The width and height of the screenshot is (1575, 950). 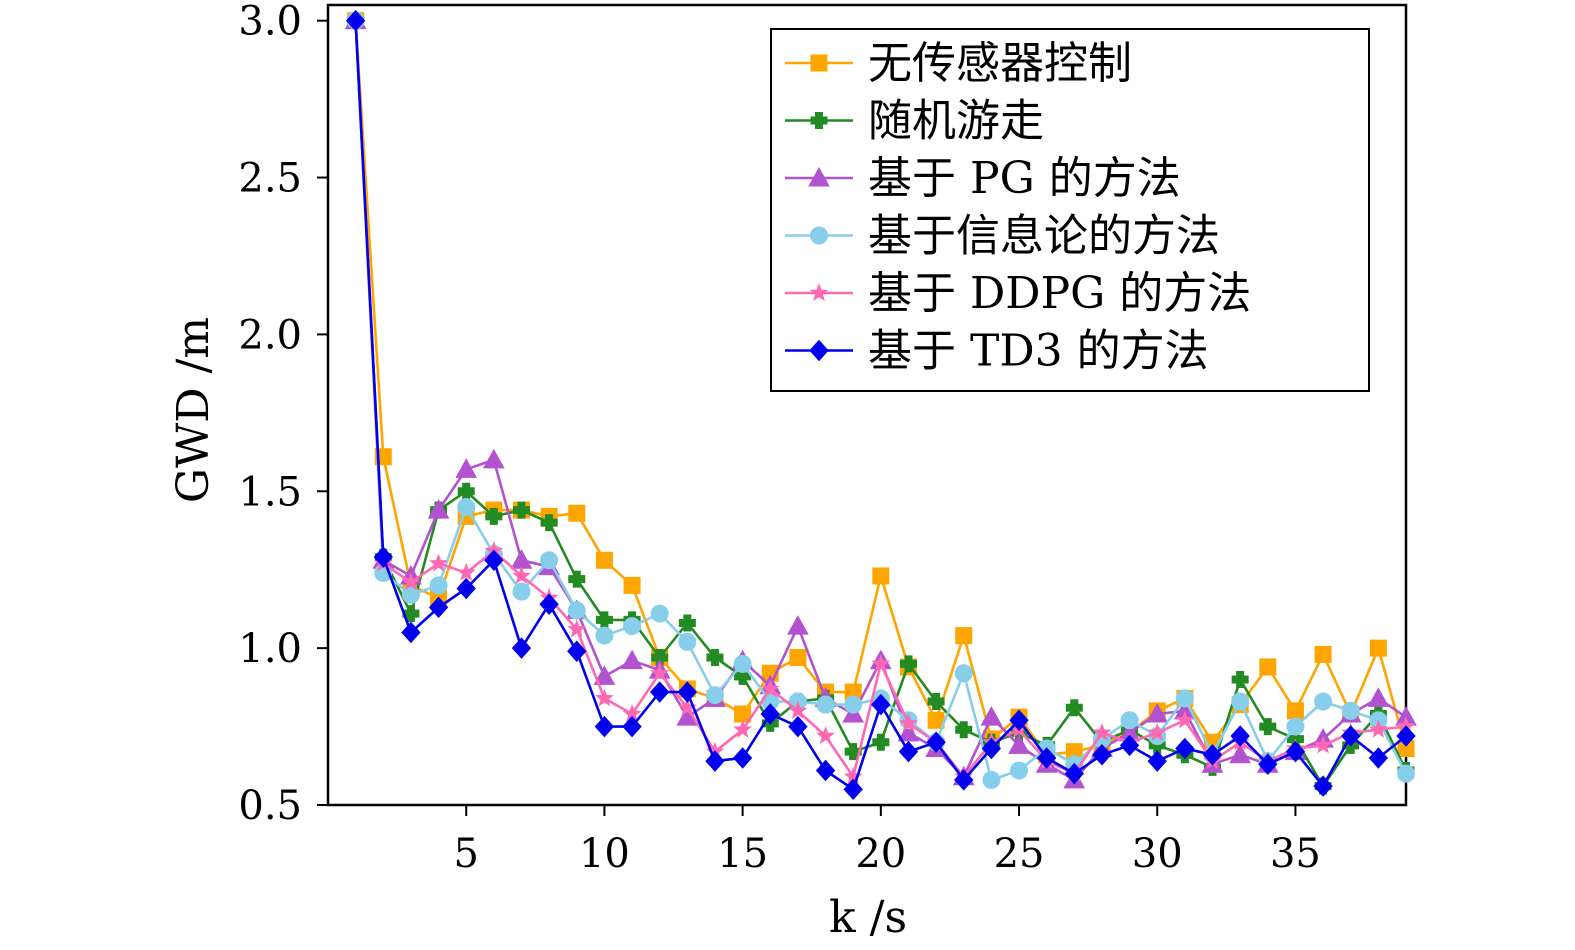 What do you see at coordinates (1157, 854) in the screenshot?
I see `x-tick-label: 30` at bounding box center [1157, 854].